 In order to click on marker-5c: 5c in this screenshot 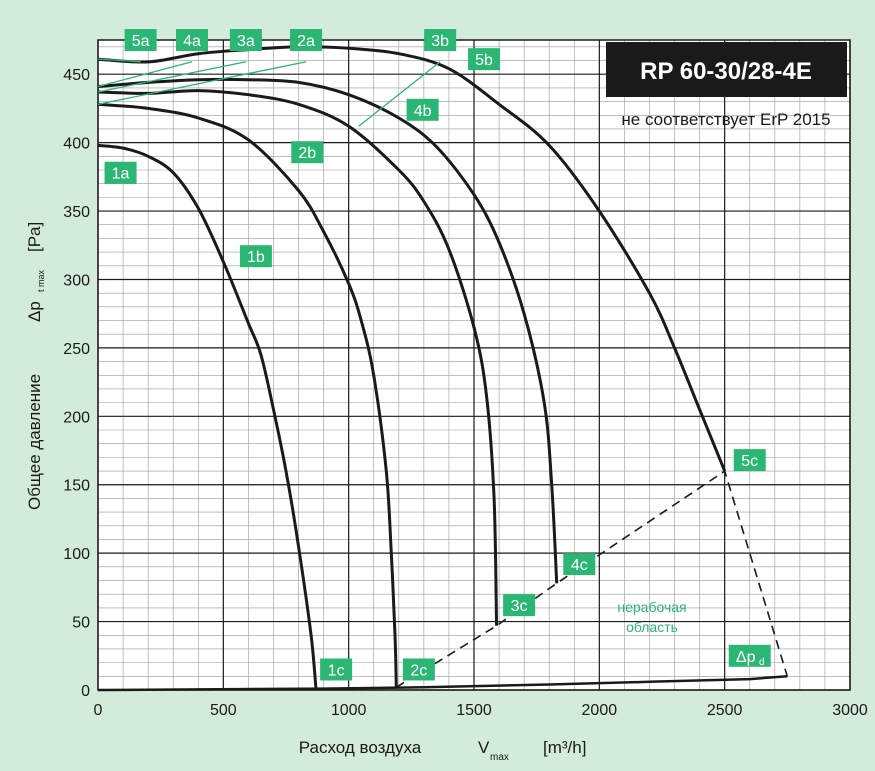, I will do `click(749, 460)`.